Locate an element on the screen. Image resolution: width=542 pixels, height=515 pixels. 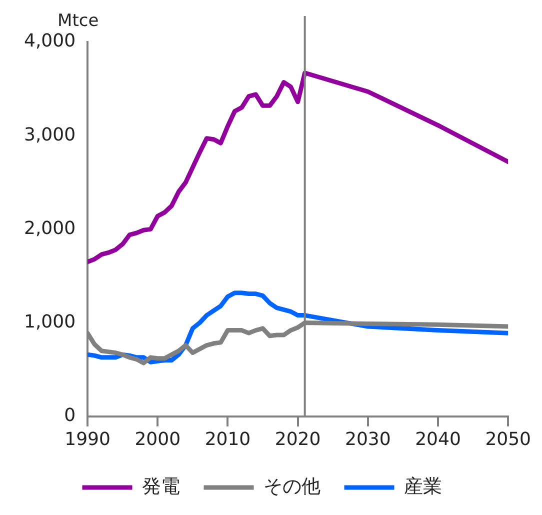
y-tick-label: 1,000 is located at coordinates (50, 321).